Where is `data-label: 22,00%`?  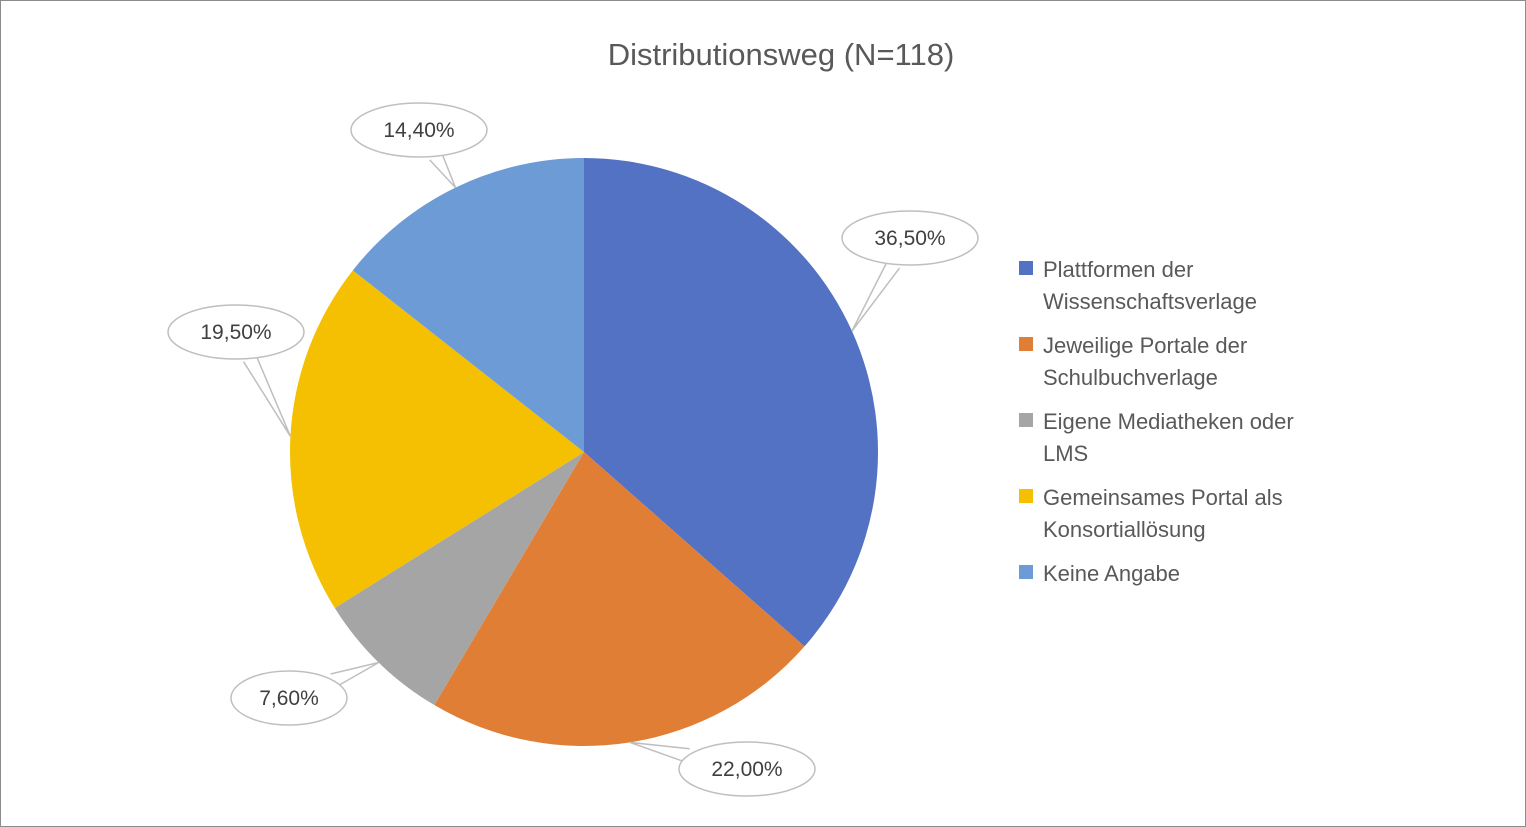
data-label: 22,00% is located at coordinates (746, 769).